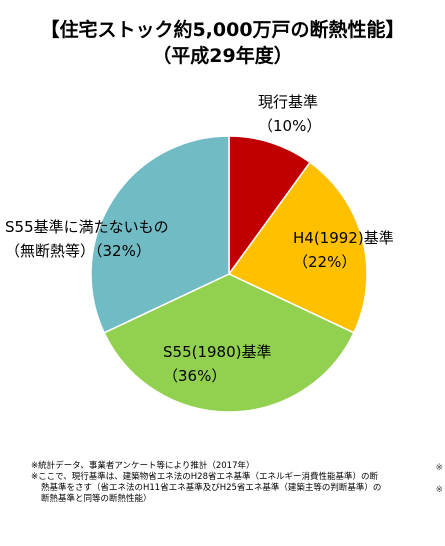 The width and height of the screenshot is (445, 546). I want to click on footnote-definition-cont2: 断熱基準と同等の断熱性能）, so click(96, 499).